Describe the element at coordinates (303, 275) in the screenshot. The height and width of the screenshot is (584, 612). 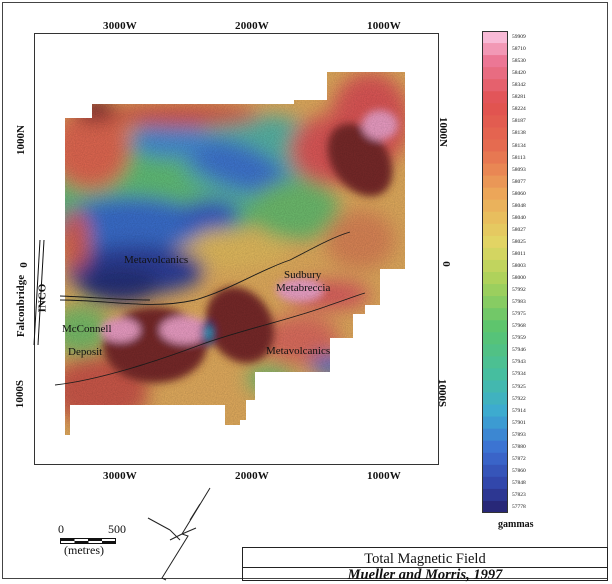
I see `label-sudbury: Sudbury` at that location.